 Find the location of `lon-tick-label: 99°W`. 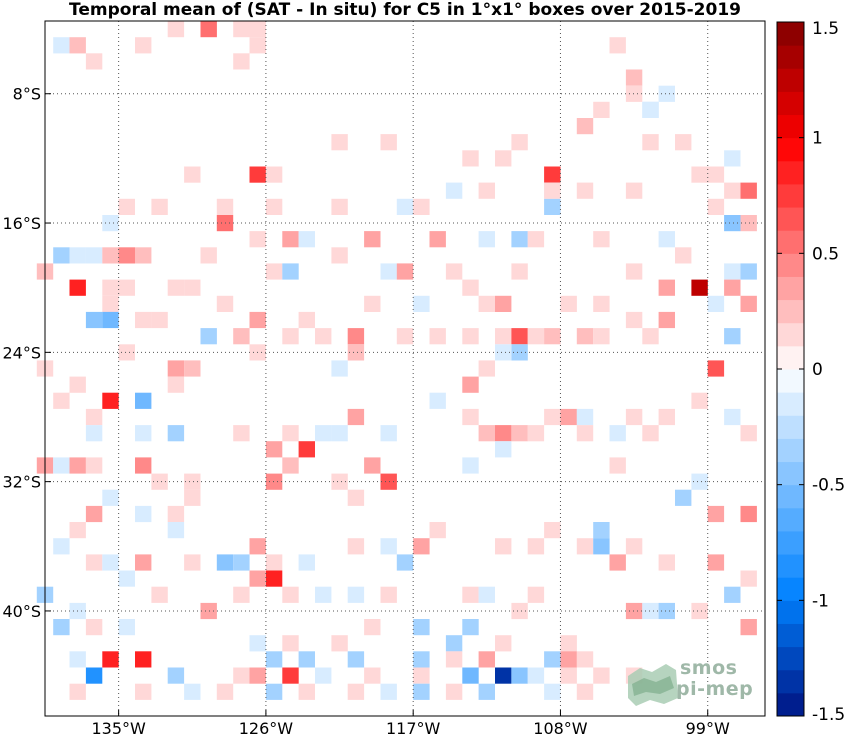

lon-tick-label: 99°W is located at coordinates (708, 728).